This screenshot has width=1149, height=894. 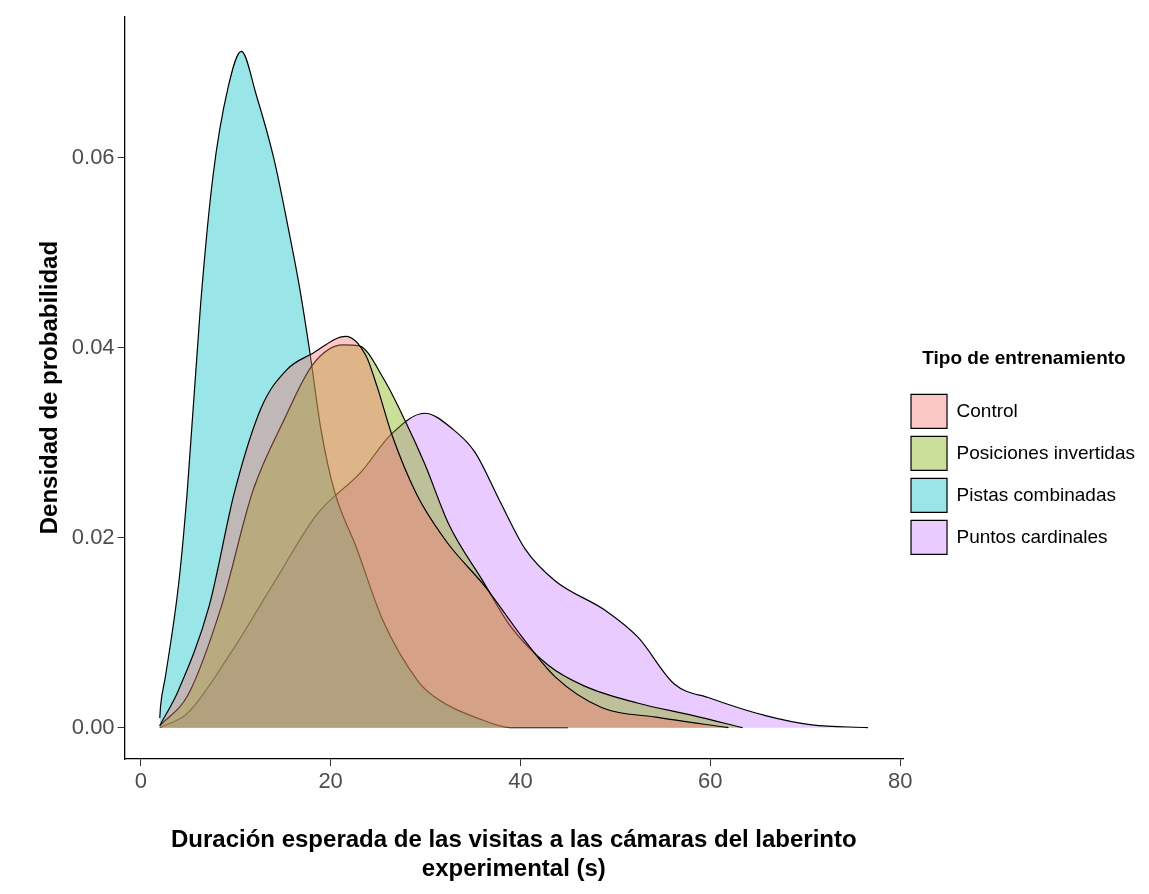 What do you see at coordinates (1046, 452) in the screenshot?
I see `legend-label: Posiciones invertidas` at bounding box center [1046, 452].